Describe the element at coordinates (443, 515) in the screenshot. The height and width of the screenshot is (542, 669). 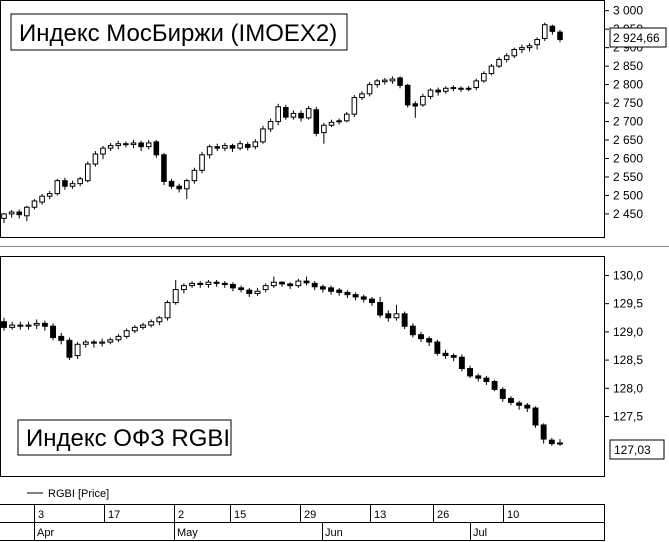
I see `x-day-label: 26` at that location.